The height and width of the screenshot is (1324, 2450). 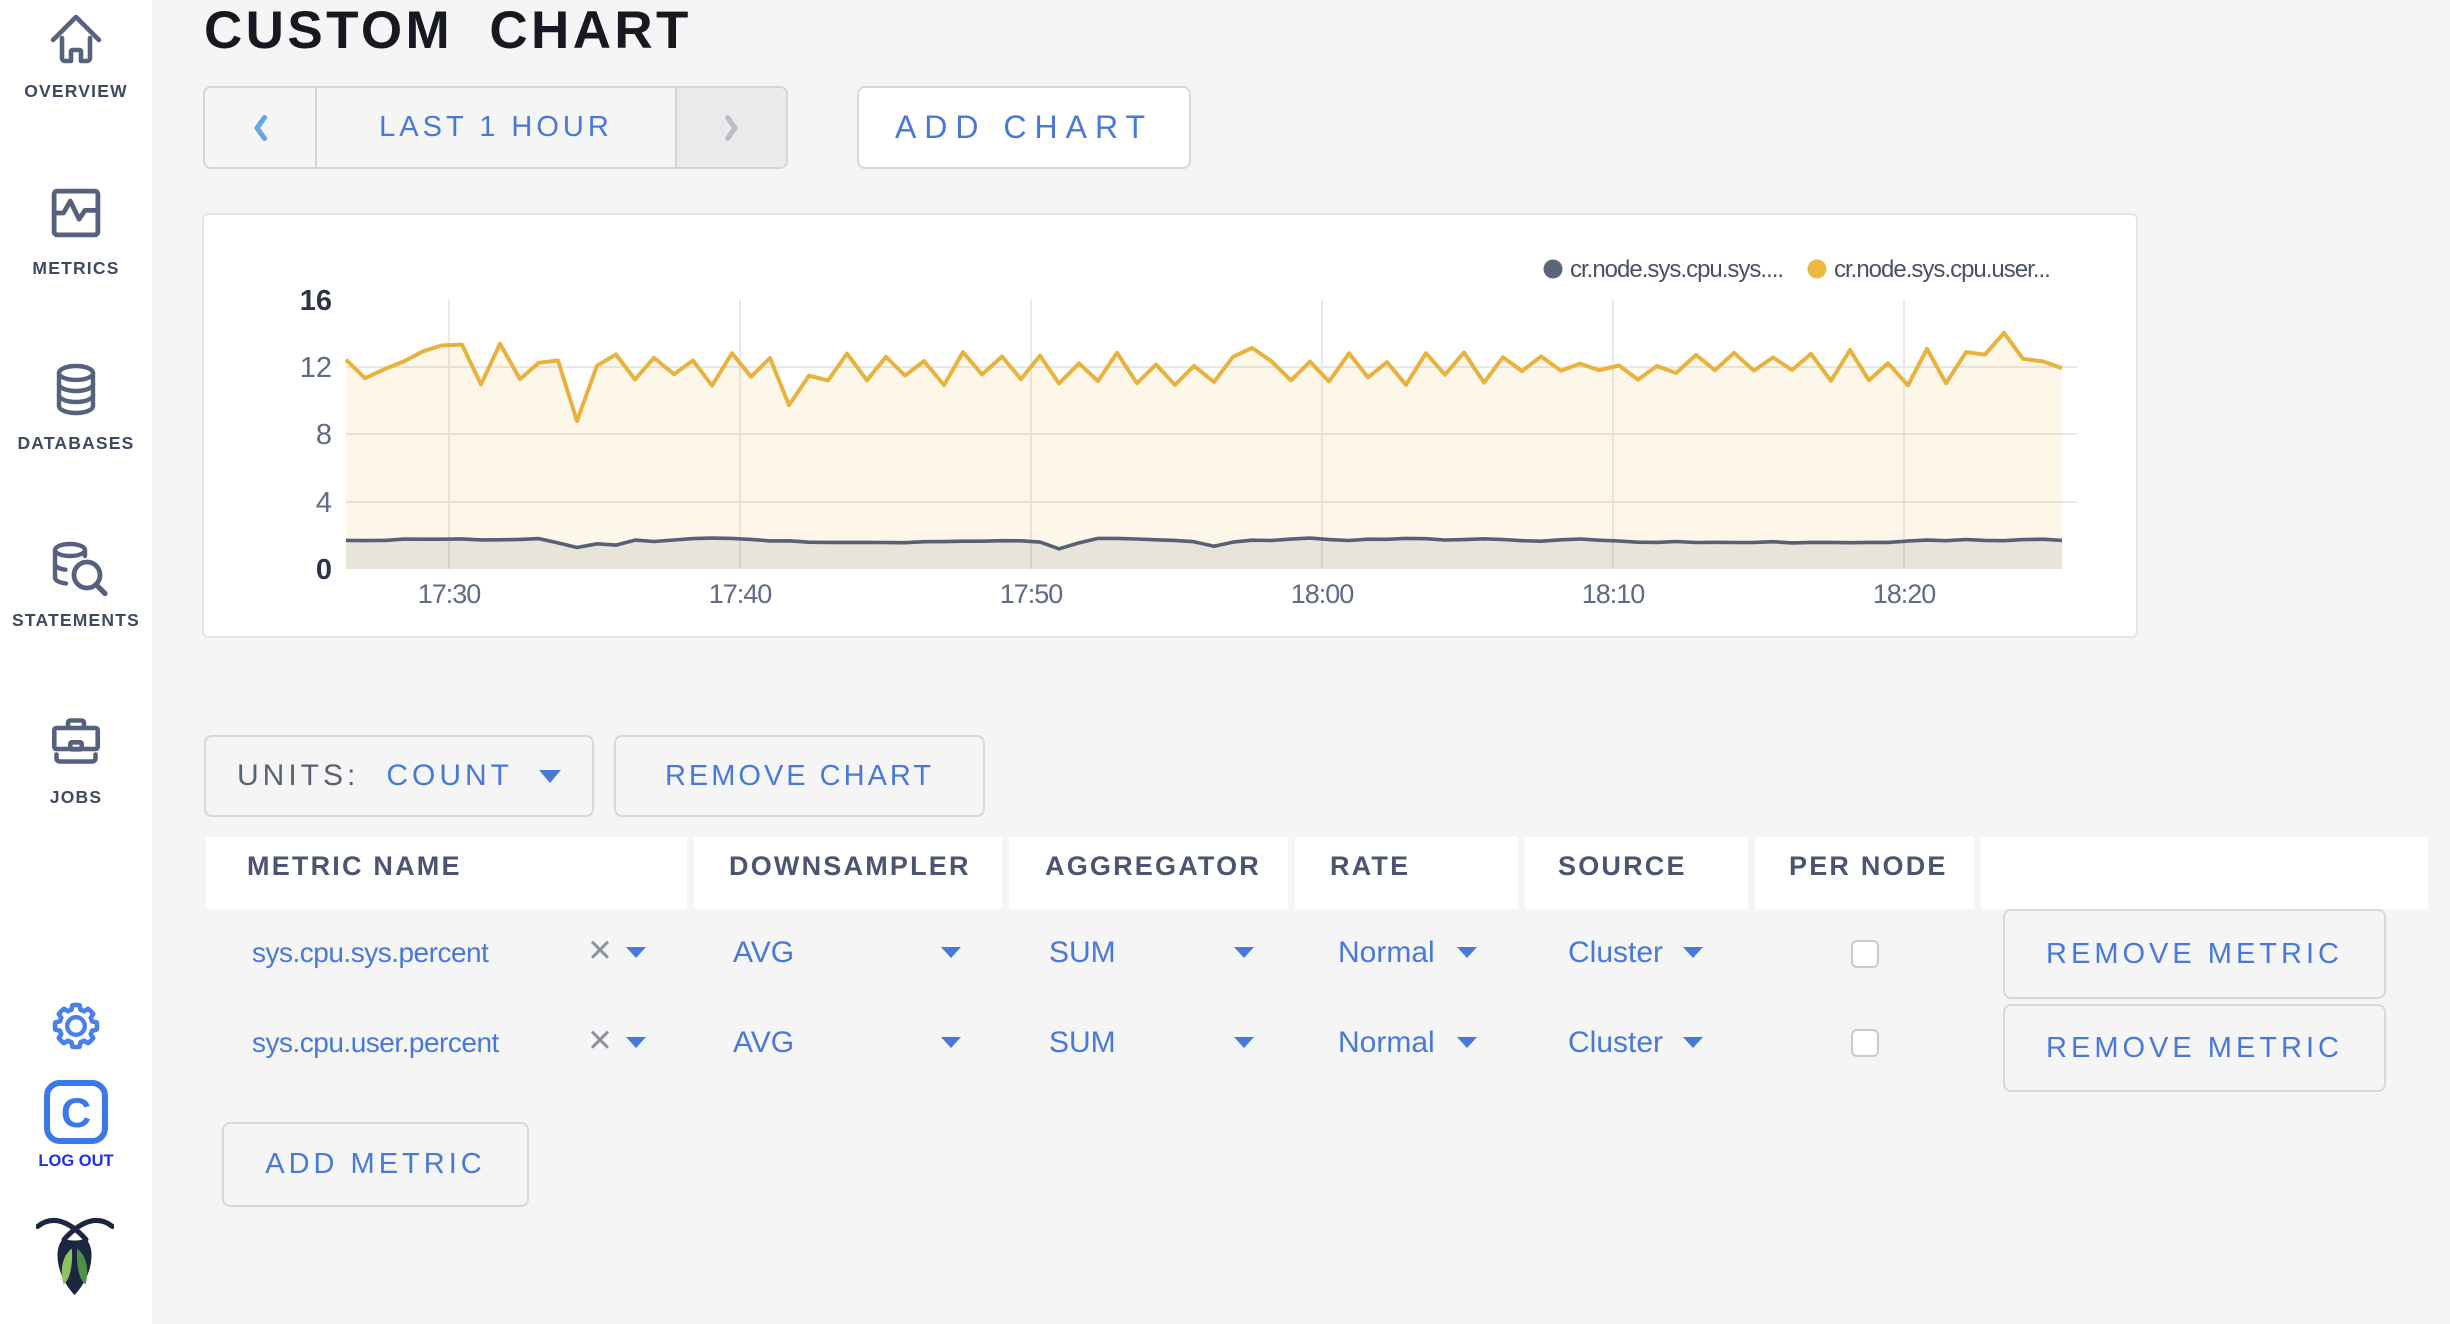 I want to click on svg-text: C, so click(x=76, y=1112).